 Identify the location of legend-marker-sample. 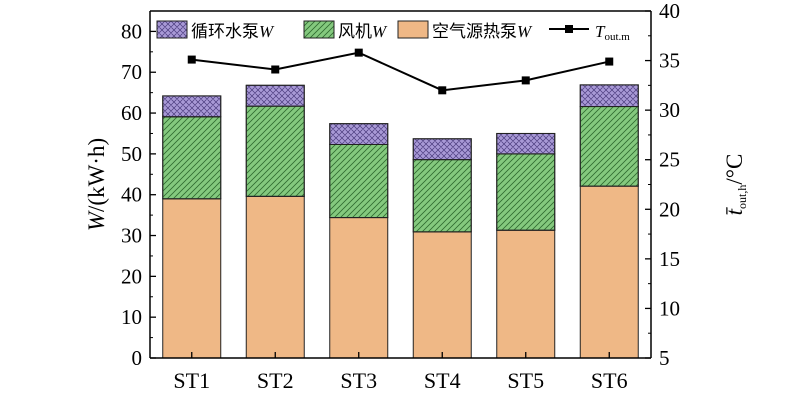
(569, 29).